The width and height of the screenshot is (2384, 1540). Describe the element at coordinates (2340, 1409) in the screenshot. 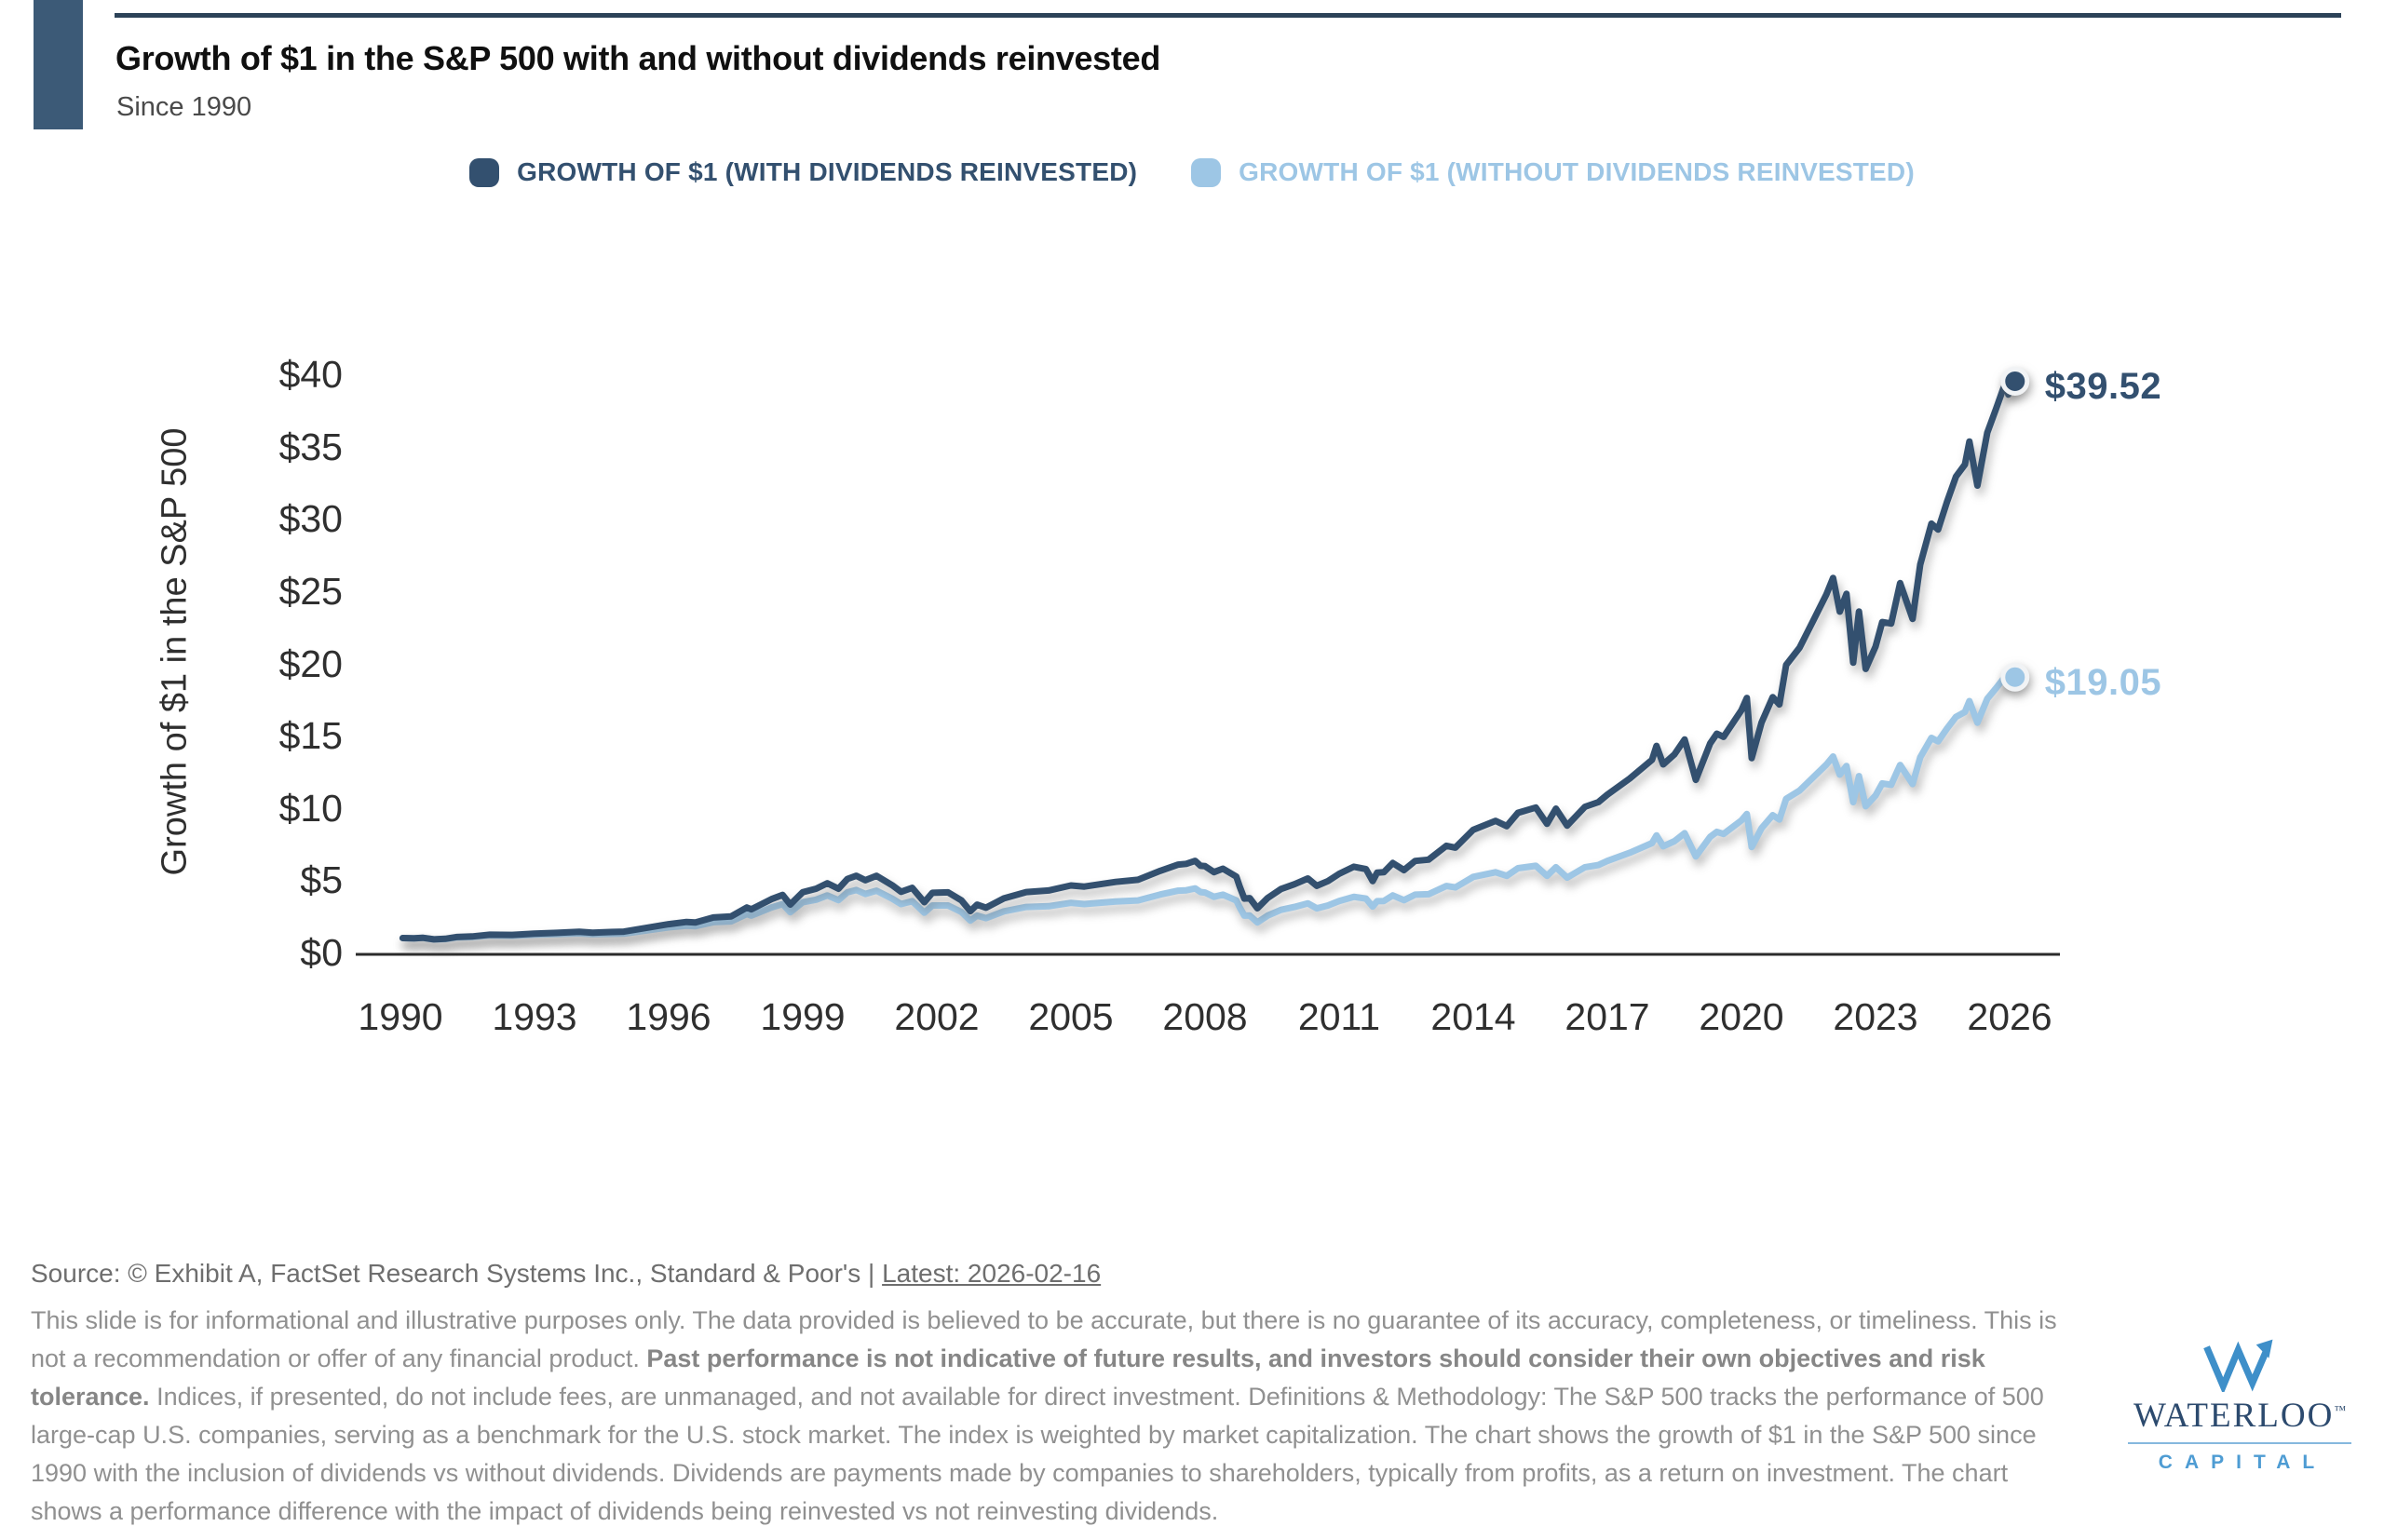

I see `trademark-symbol: ™` at that location.